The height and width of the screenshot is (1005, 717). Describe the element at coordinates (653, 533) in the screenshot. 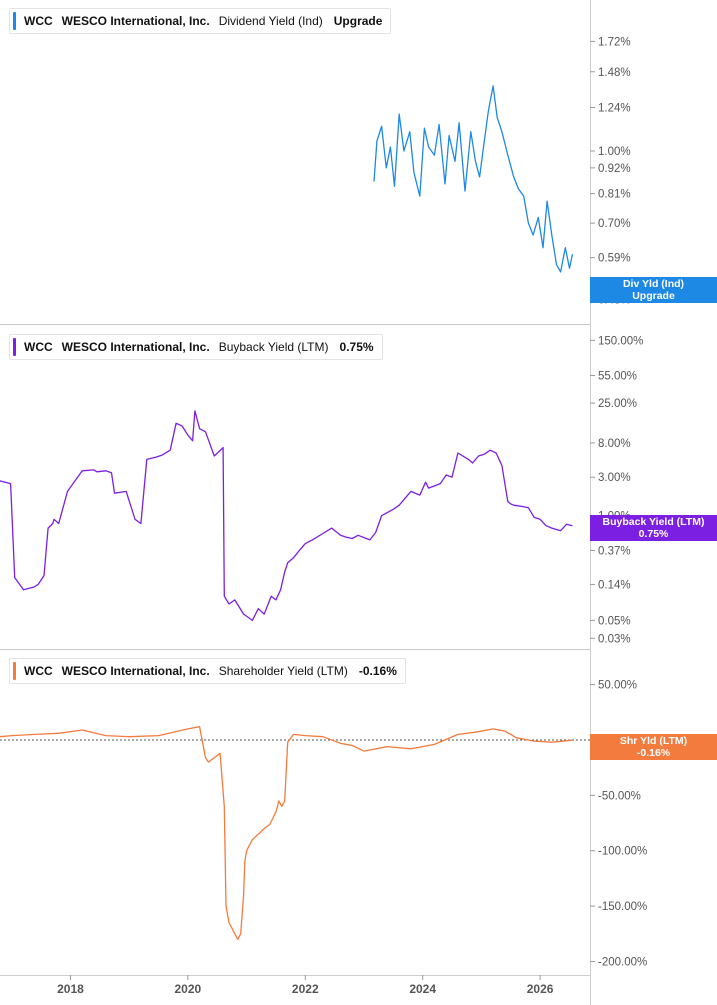

I see `badge-buyback-line2: 0.75%` at that location.